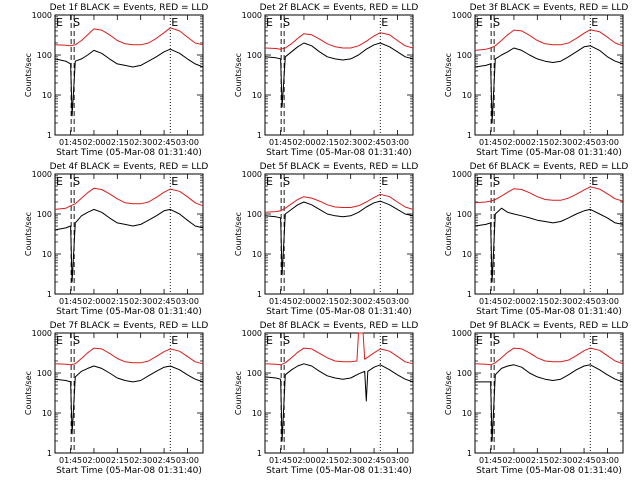 This screenshot has height=480, width=640. What do you see at coordinates (129, 8) in the screenshot?
I see `panel-title: Det 1f BLACK = Events, RED = LLD` at bounding box center [129, 8].